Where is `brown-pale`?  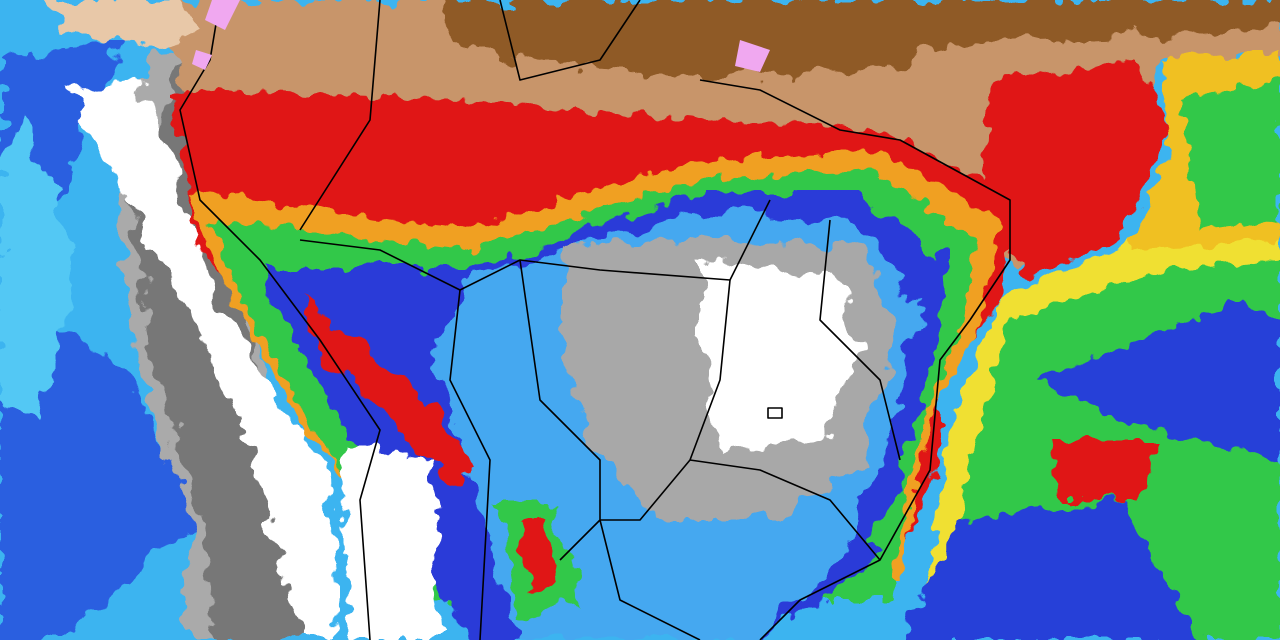 brown-pale is located at coordinates (120, 25).